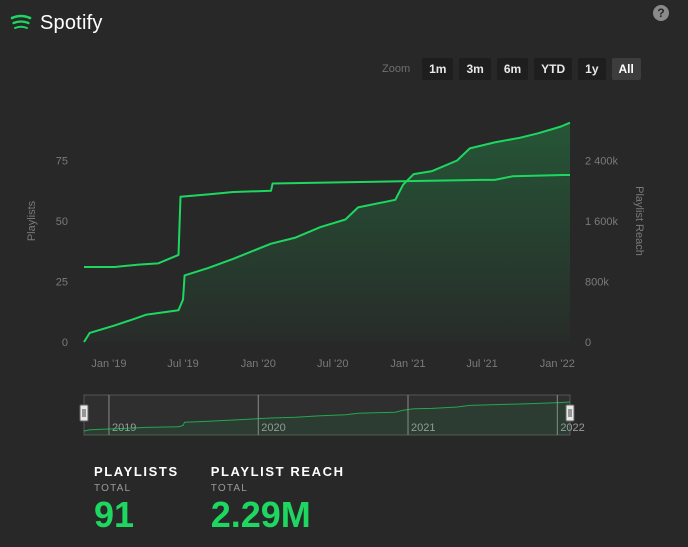 The image size is (688, 547). Describe the element at coordinates (260, 514) in the screenshot. I see `reach-stat-value: 2.29M` at that location.